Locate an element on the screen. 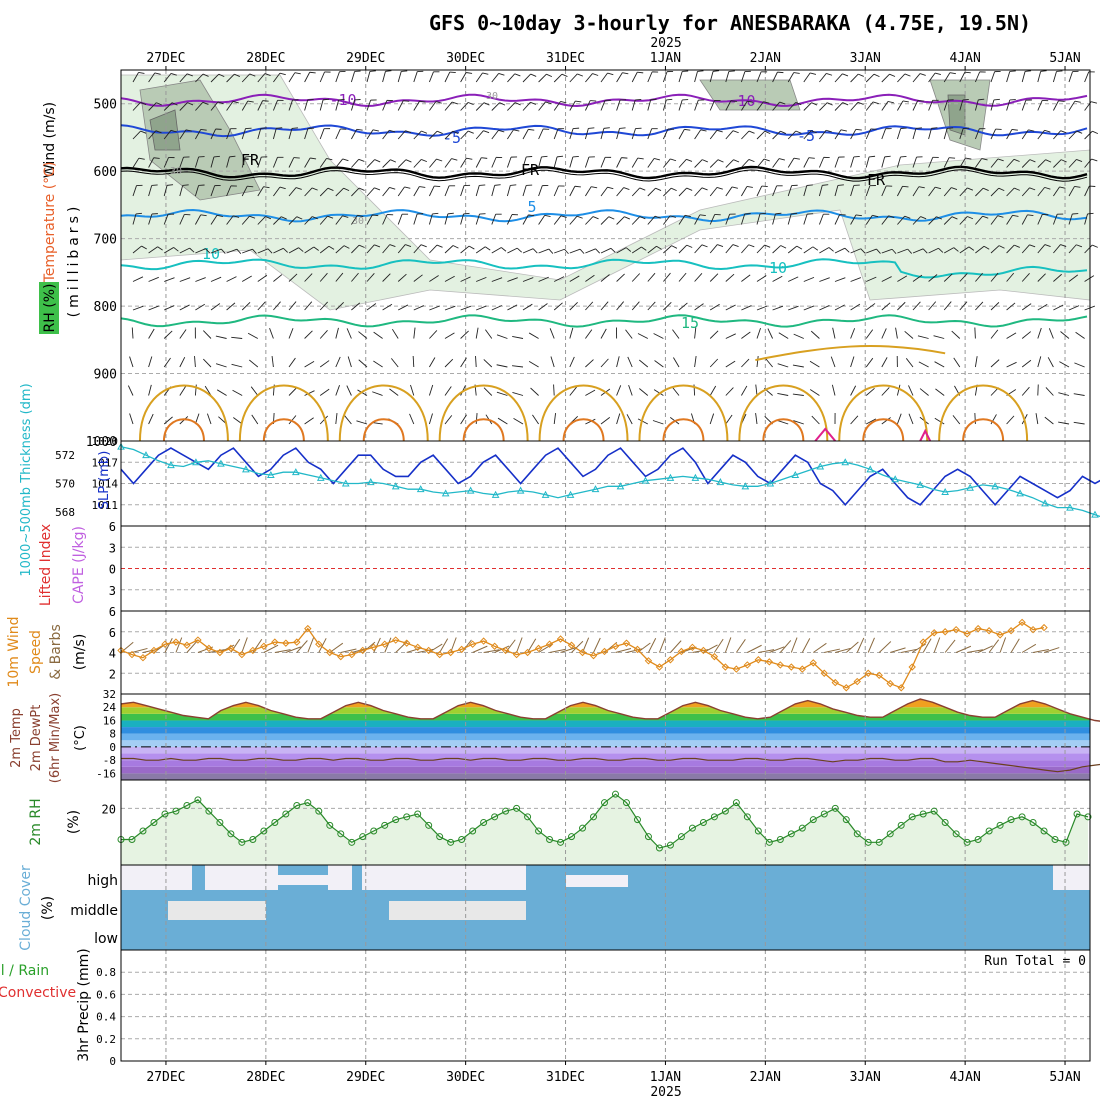  precip-tick-label: 0.8 is located at coordinates (106, 972).